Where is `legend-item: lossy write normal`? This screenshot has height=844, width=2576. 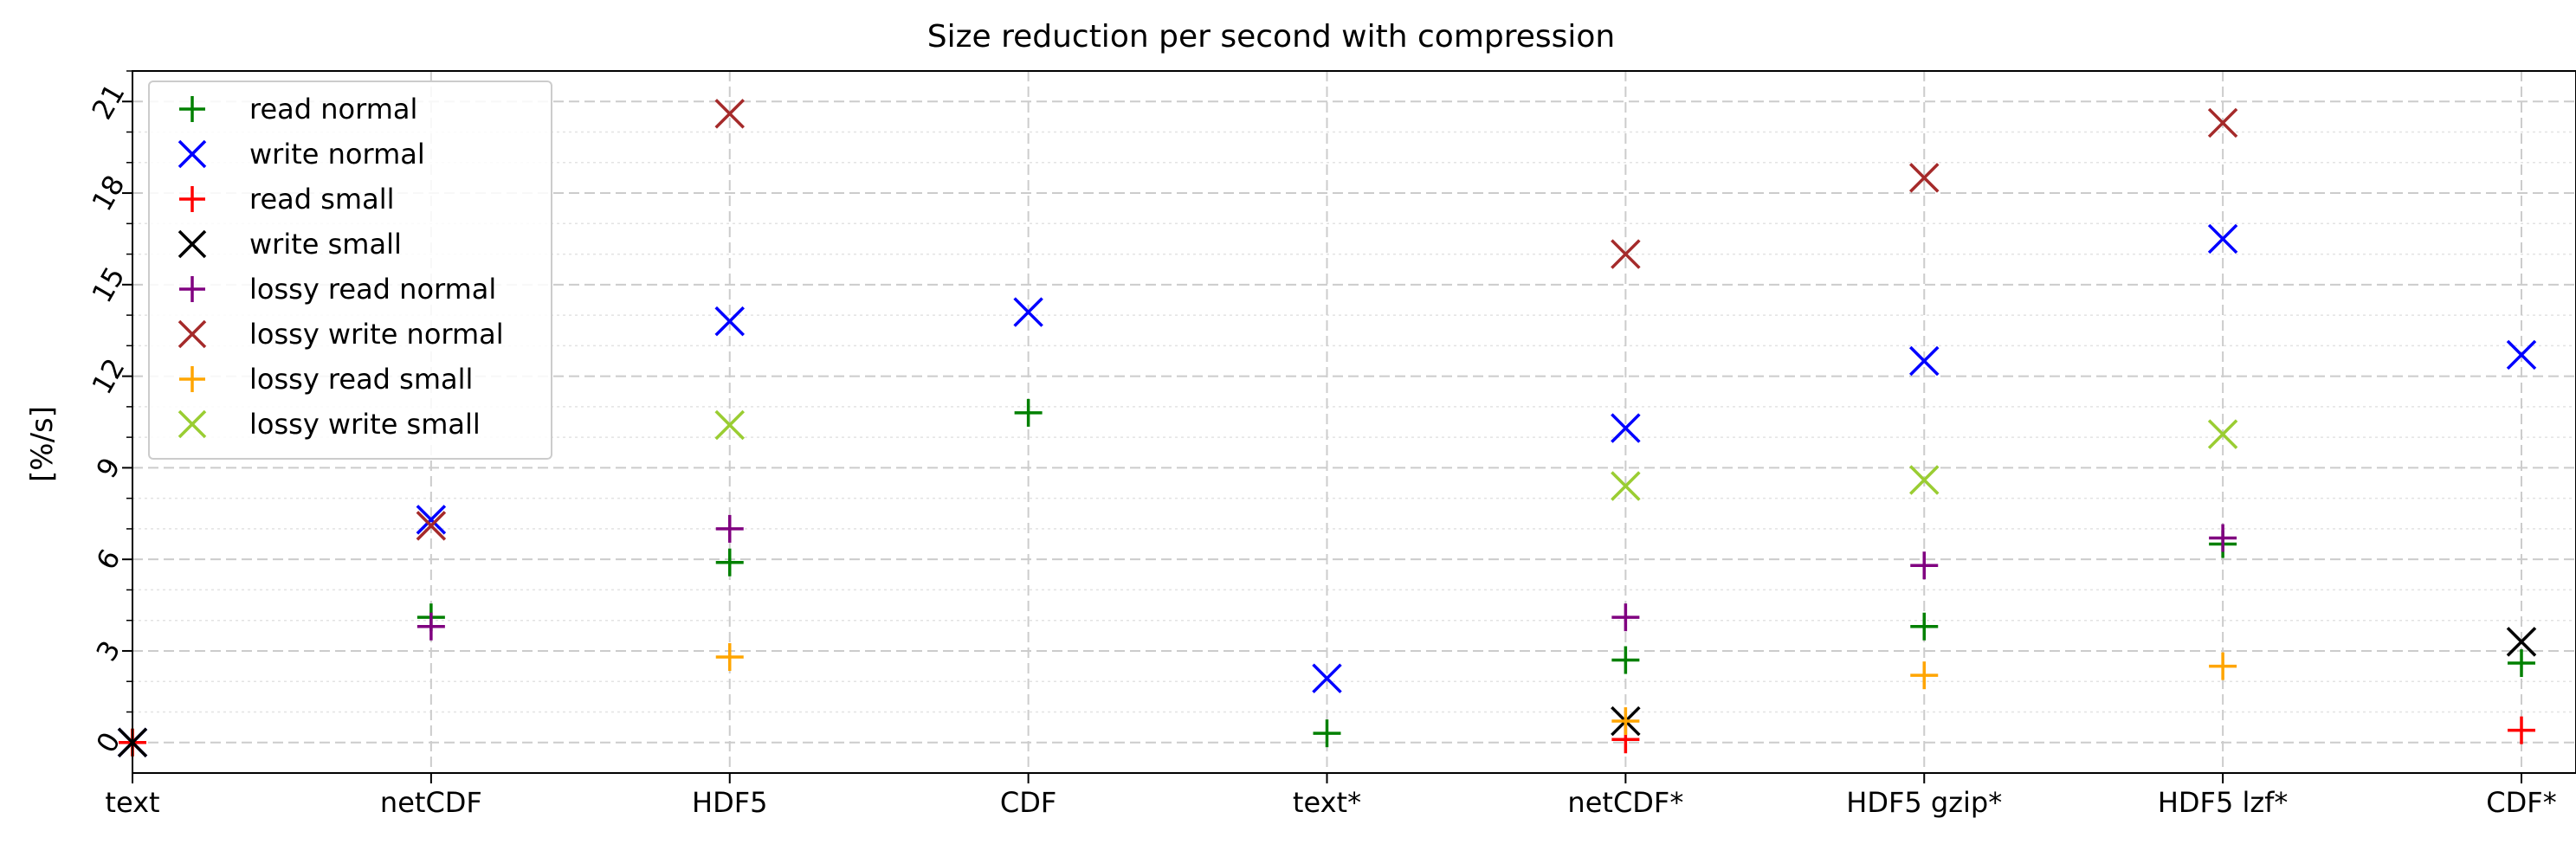
legend-item: lossy write normal is located at coordinates (341, 334).